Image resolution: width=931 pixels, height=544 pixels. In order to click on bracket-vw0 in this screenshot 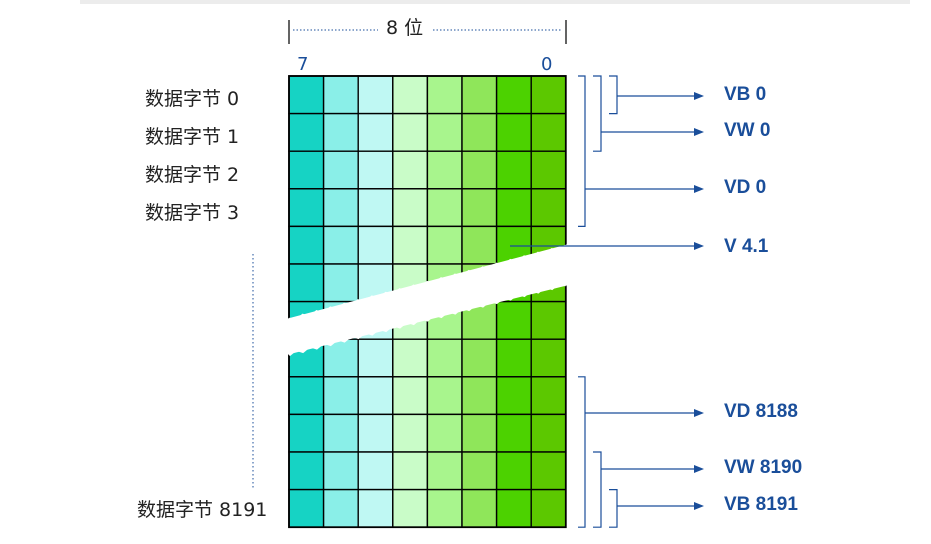, I will do `click(597, 113)`.